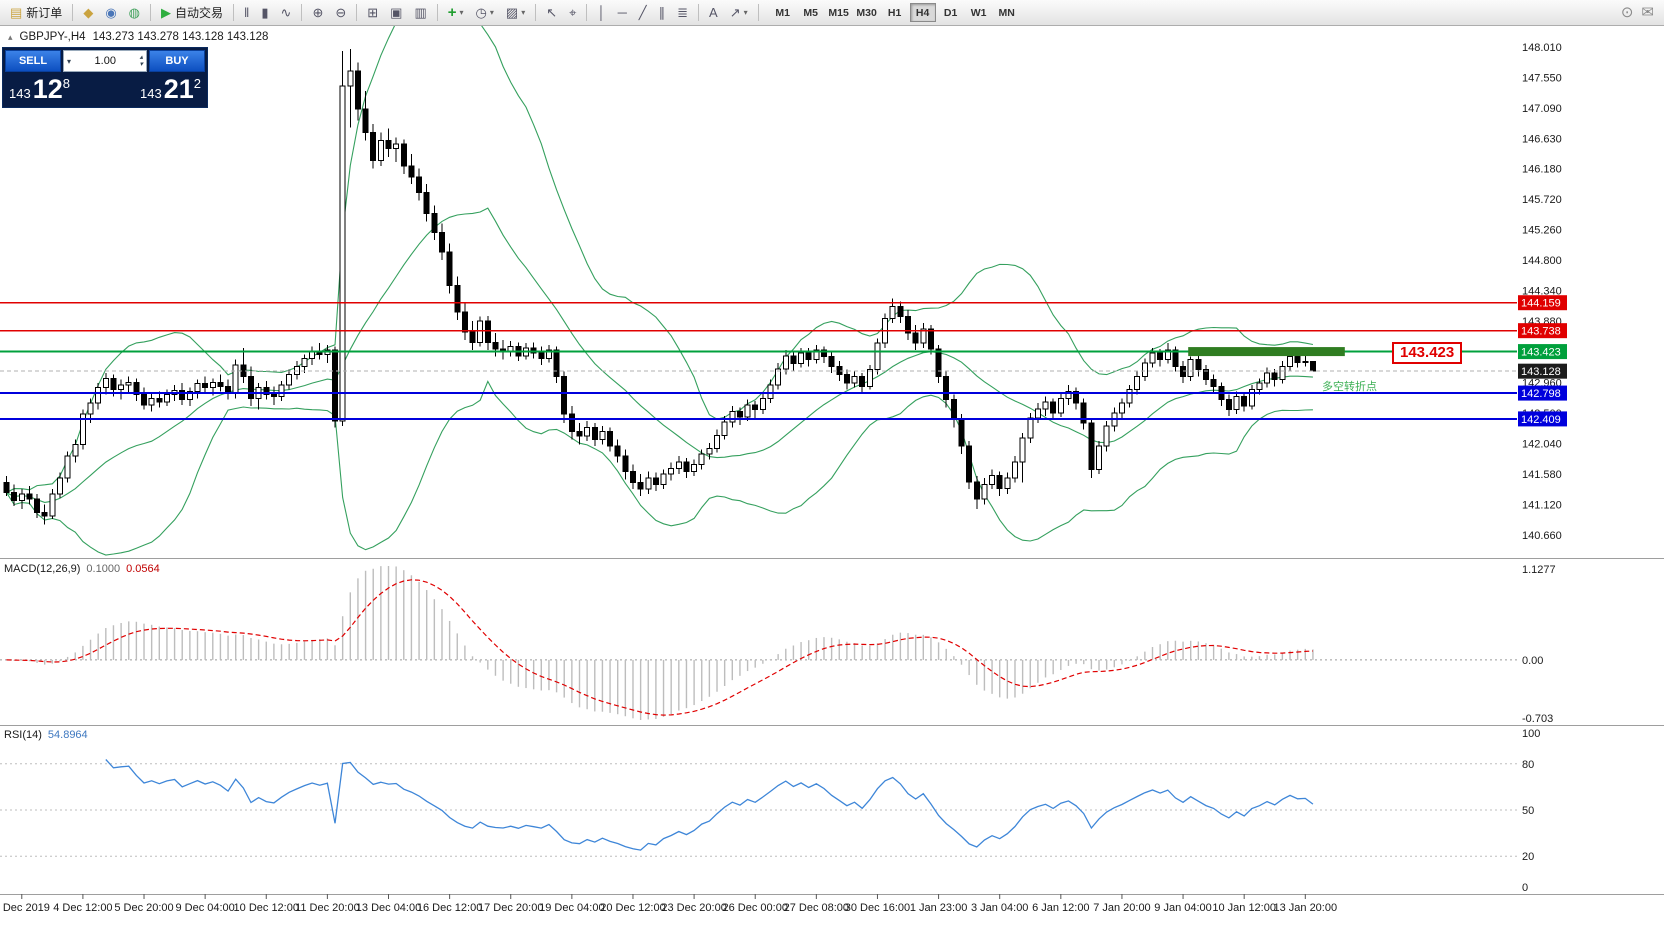 Image resolution: width=1664 pixels, height=945 pixels. Describe the element at coordinates (866, 12) in the screenshot. I see `timeframe-M30: M30` at that location.